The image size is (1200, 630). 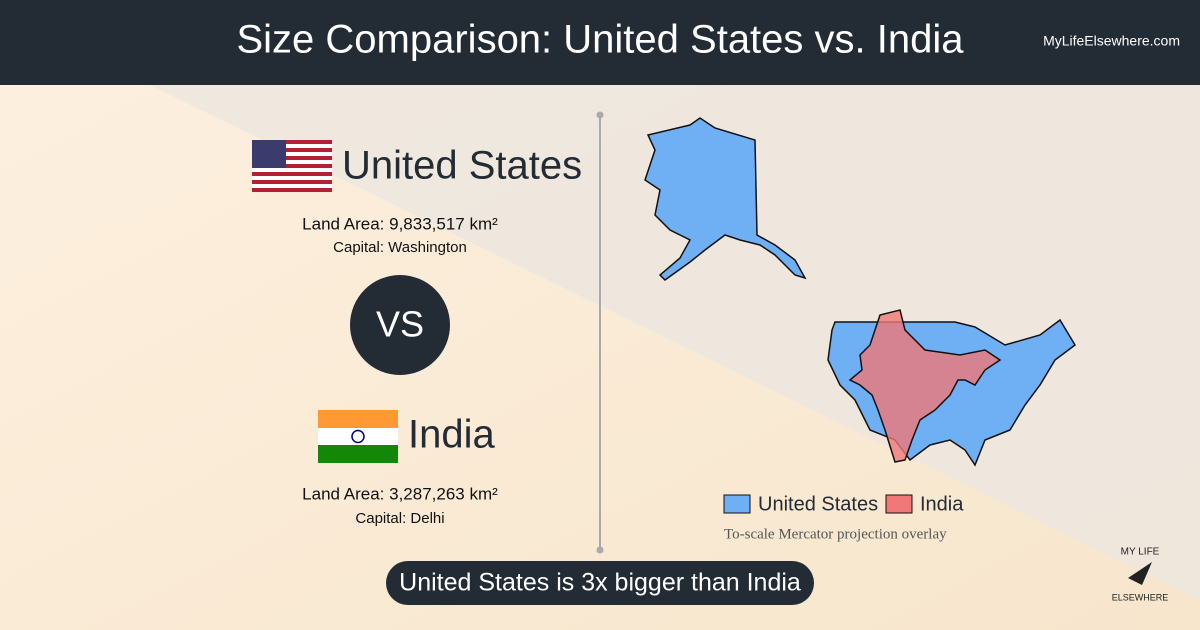 I want to click on map-note: To-scale Mercator projection overlay, so click(x=835, y=534).